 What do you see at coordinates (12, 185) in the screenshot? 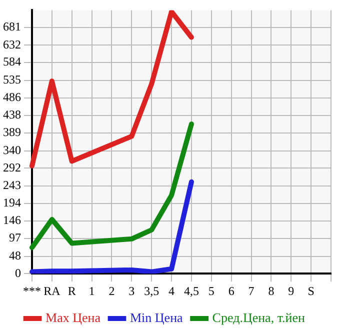
I see `y-tick-label: 243` at bounding box center [12, 185].